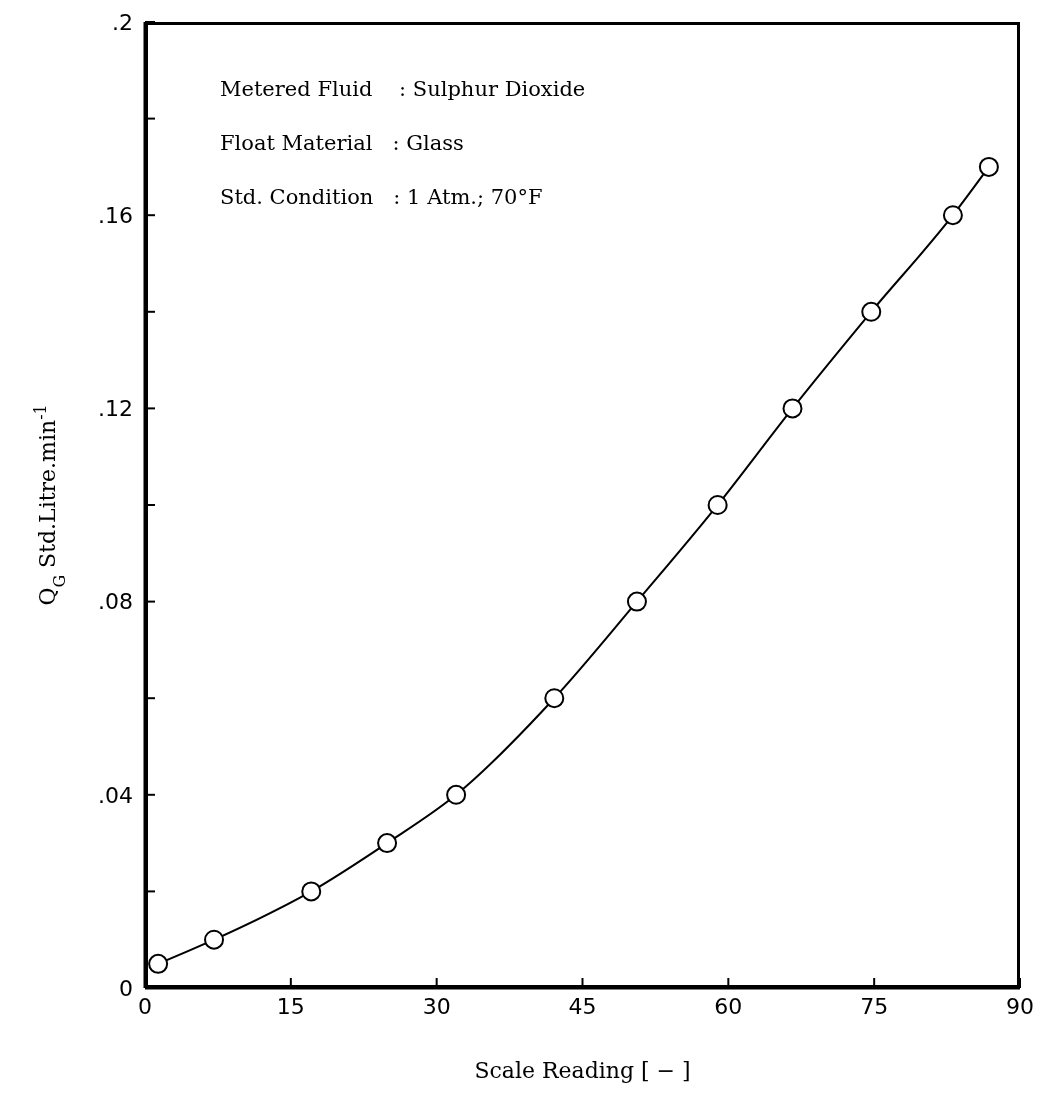 Image resolution: width=1040 pixels, height=1113 pixels. I want to click on x-tick-label: 90, so click(1020, 1006).